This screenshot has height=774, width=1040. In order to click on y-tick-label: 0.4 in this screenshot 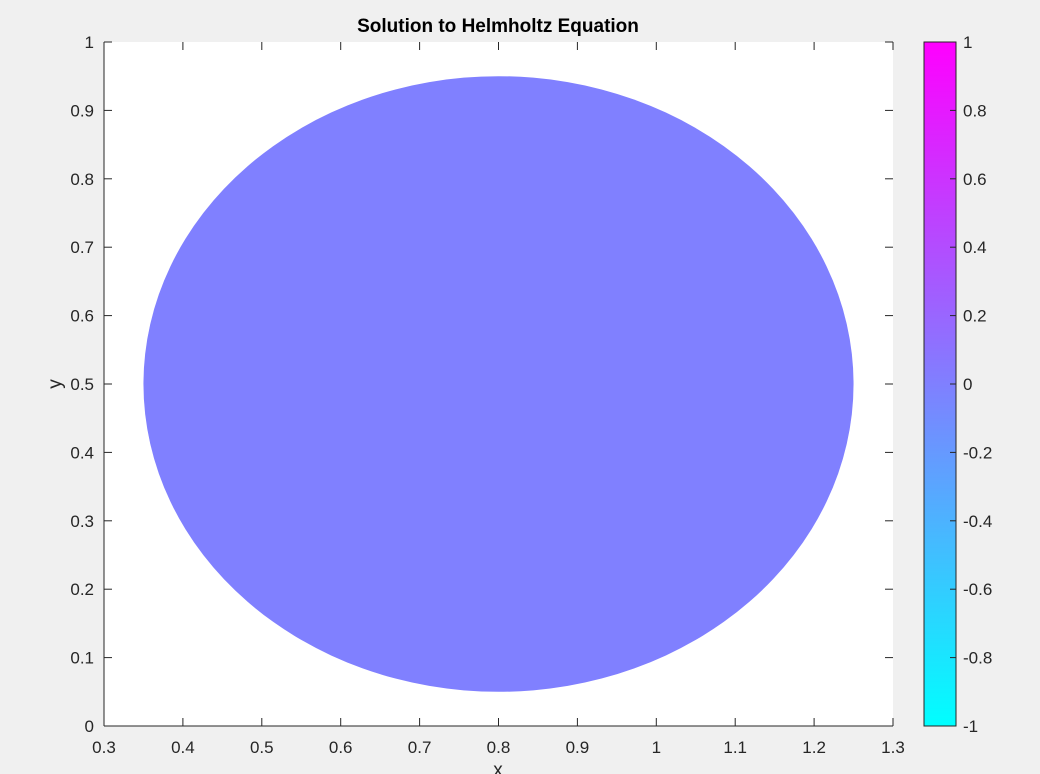, I will do `click(82, 452)`.